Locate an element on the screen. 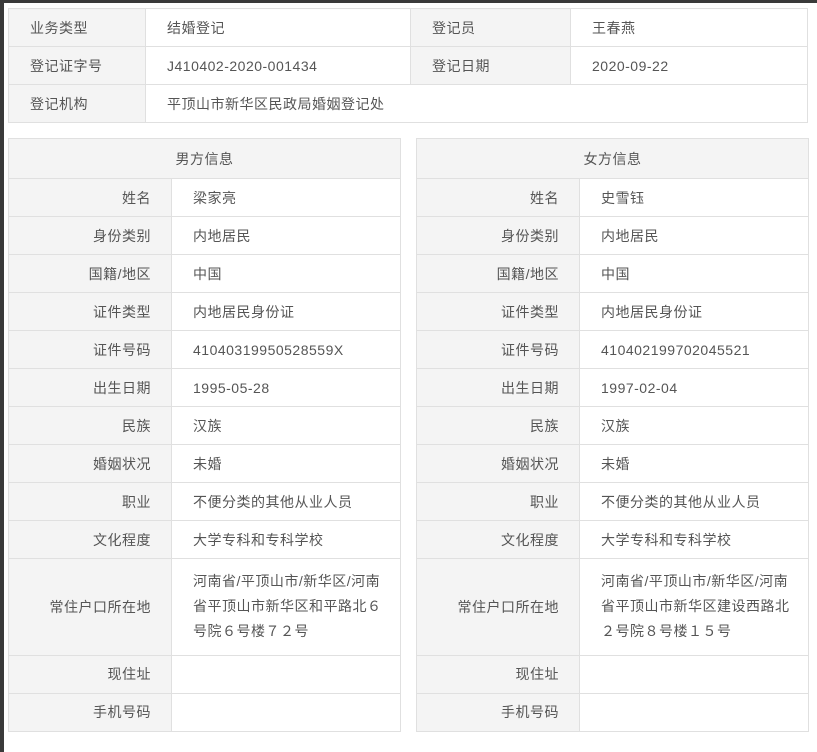  table-row: 姓名 梁家亮 is located at coordinates (204, 197).